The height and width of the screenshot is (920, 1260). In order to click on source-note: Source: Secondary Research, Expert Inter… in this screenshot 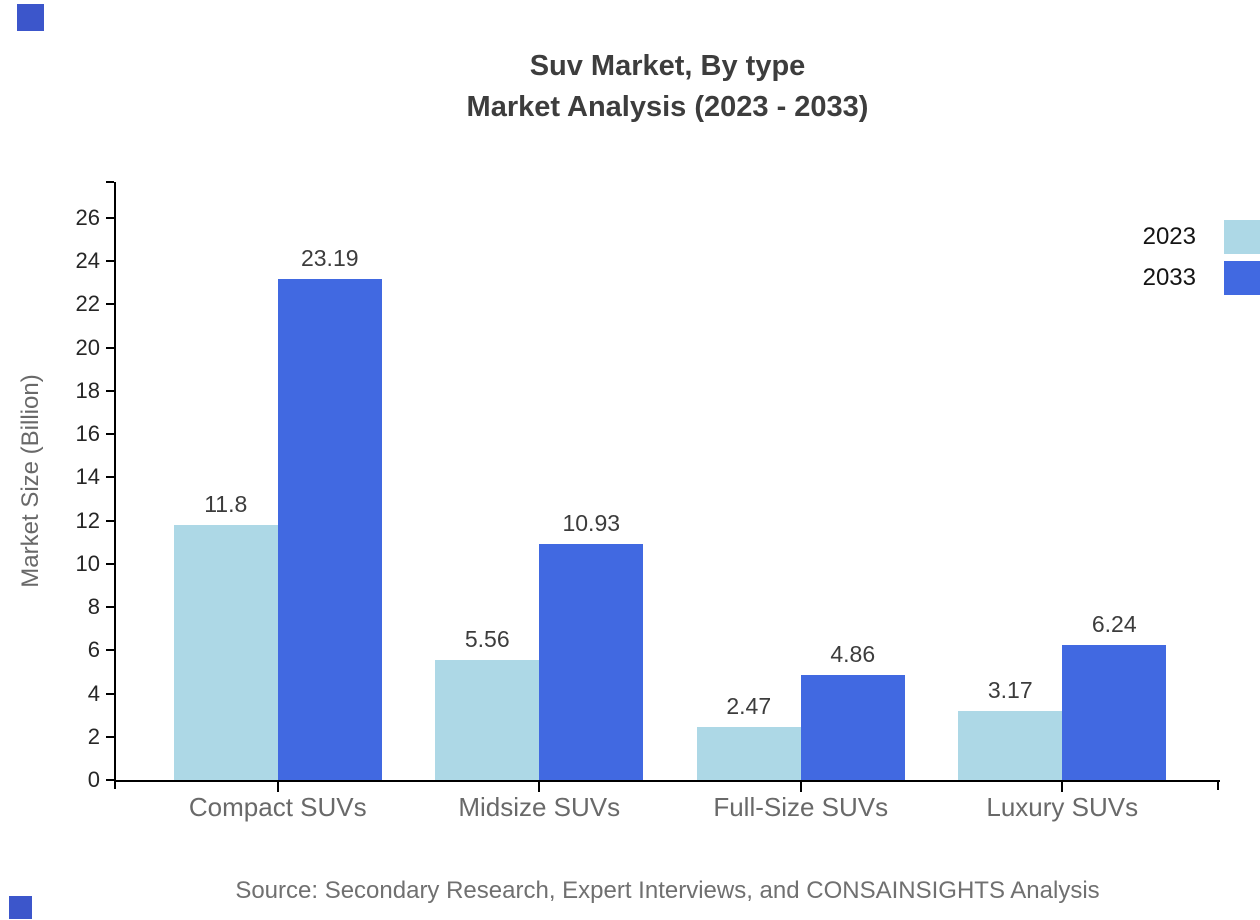, I will do `click(667, 890)`.